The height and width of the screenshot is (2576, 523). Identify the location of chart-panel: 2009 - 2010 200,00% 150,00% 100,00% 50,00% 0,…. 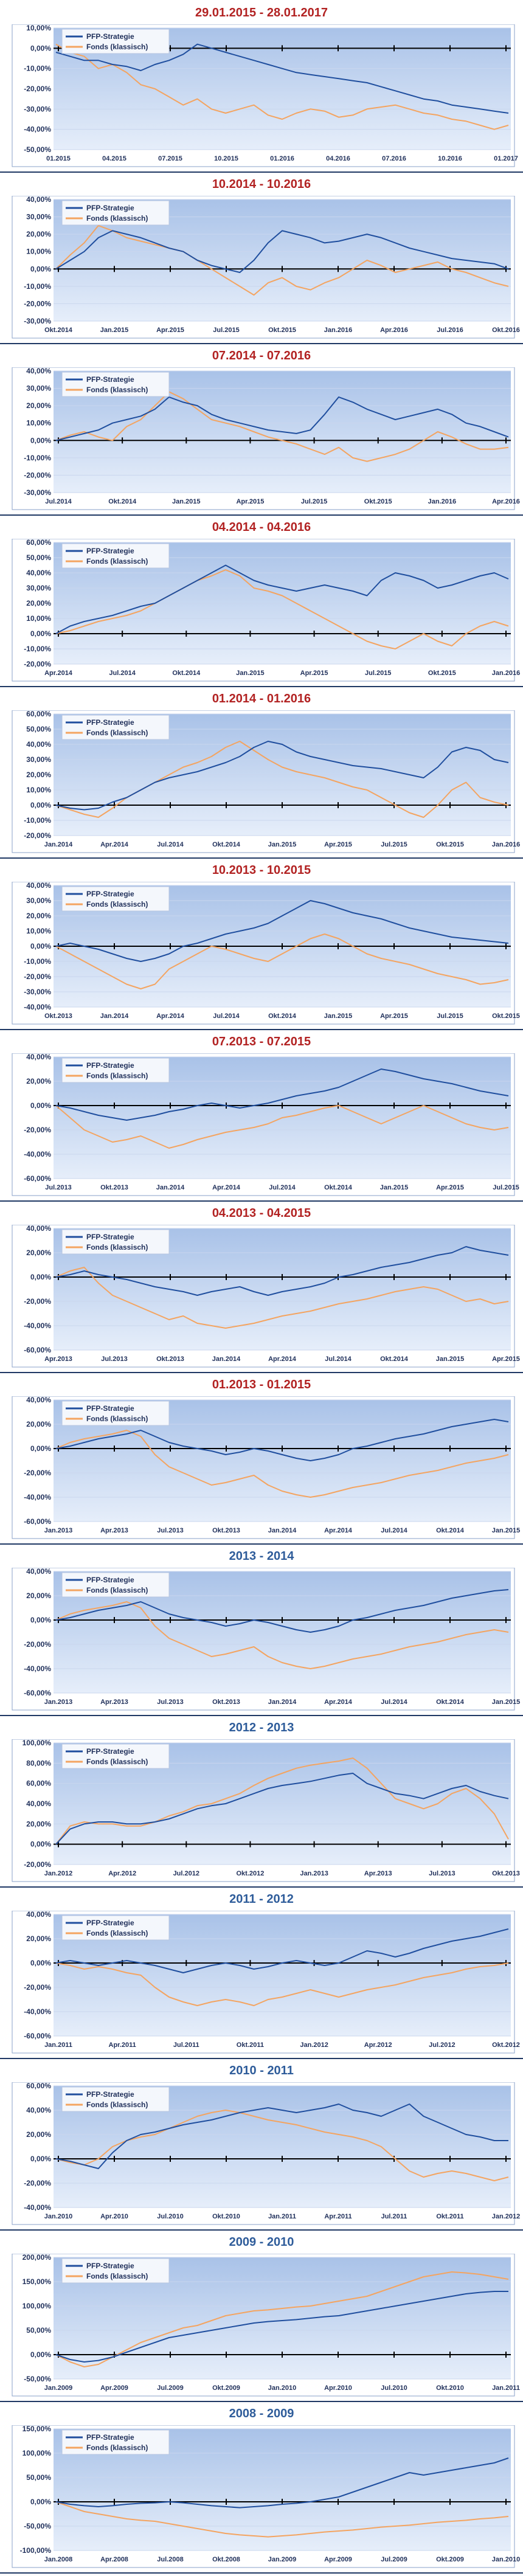
(261, 2319).